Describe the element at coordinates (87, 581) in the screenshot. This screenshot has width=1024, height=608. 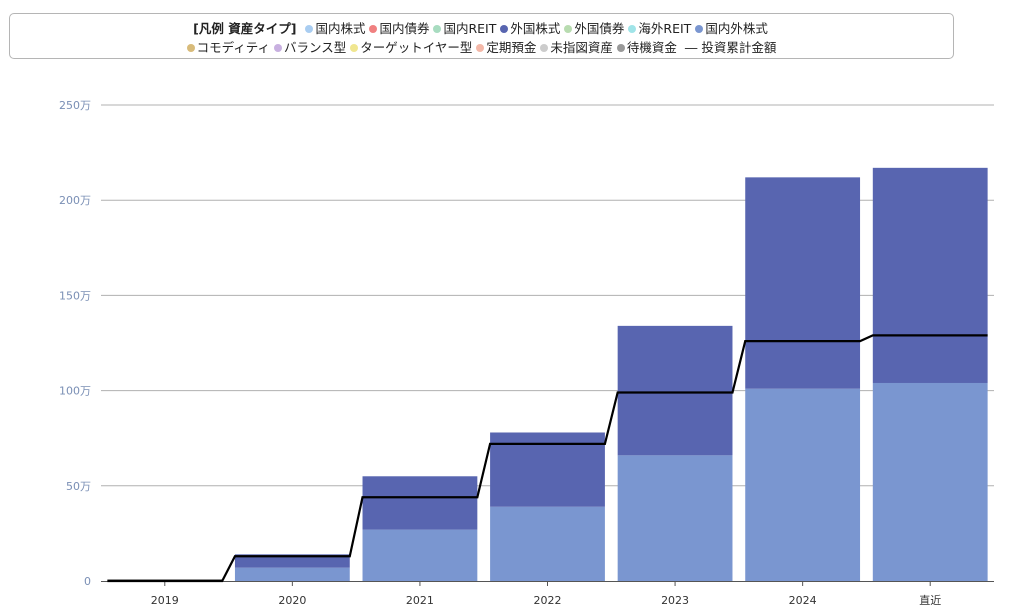
I see `y-tick-label: 0` at that location.